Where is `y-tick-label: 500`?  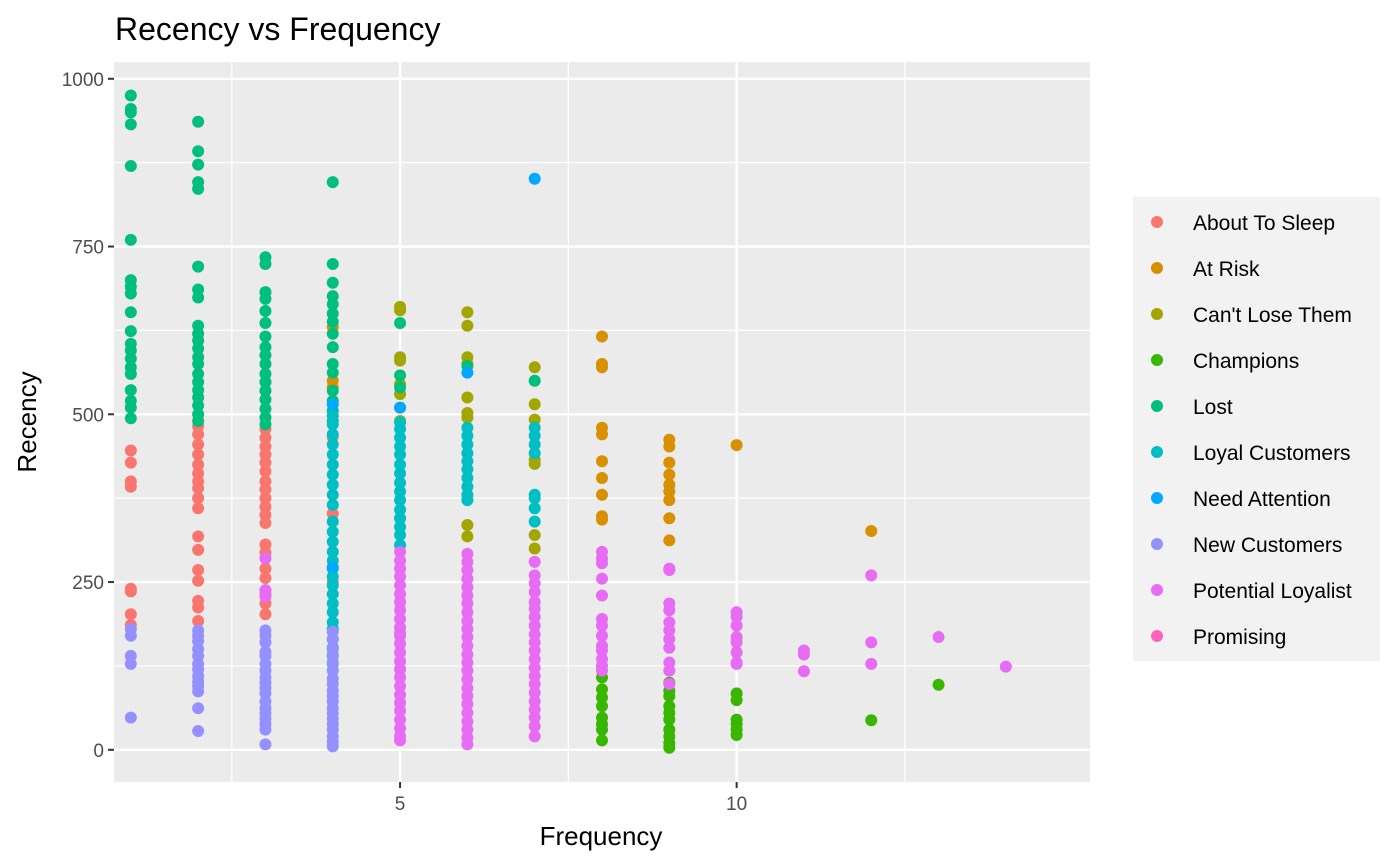 y-tick-label: 500 is located at coordinates (88, 415).